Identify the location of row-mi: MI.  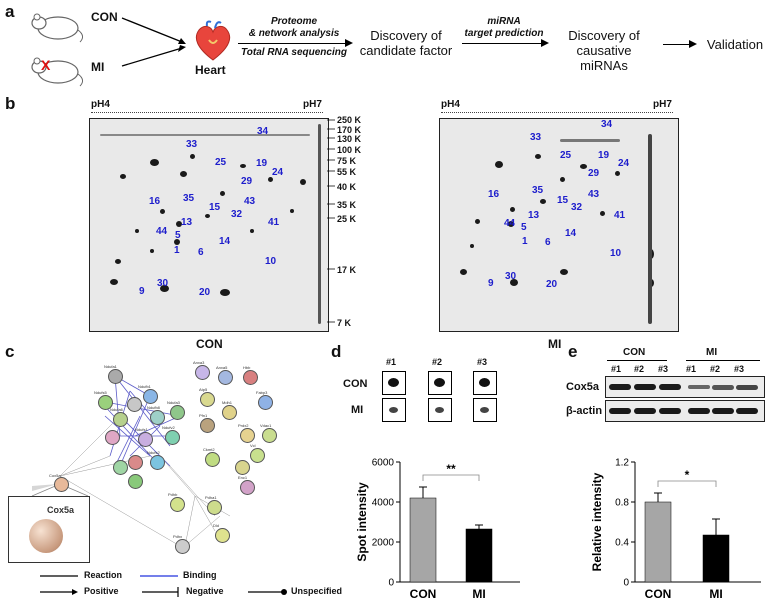
(357, 410).